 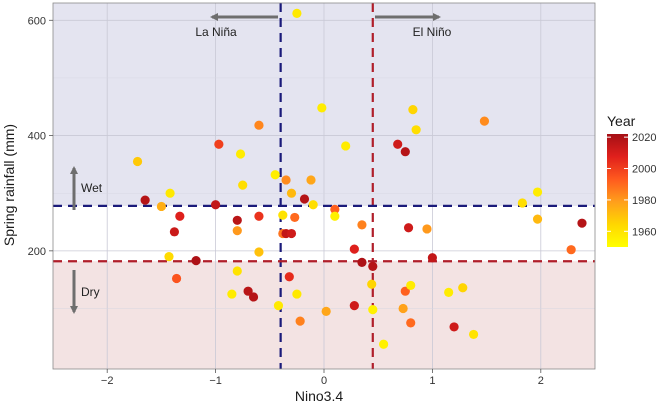 I want to click on y-tick-label: 200, so click(x=37, y=252).